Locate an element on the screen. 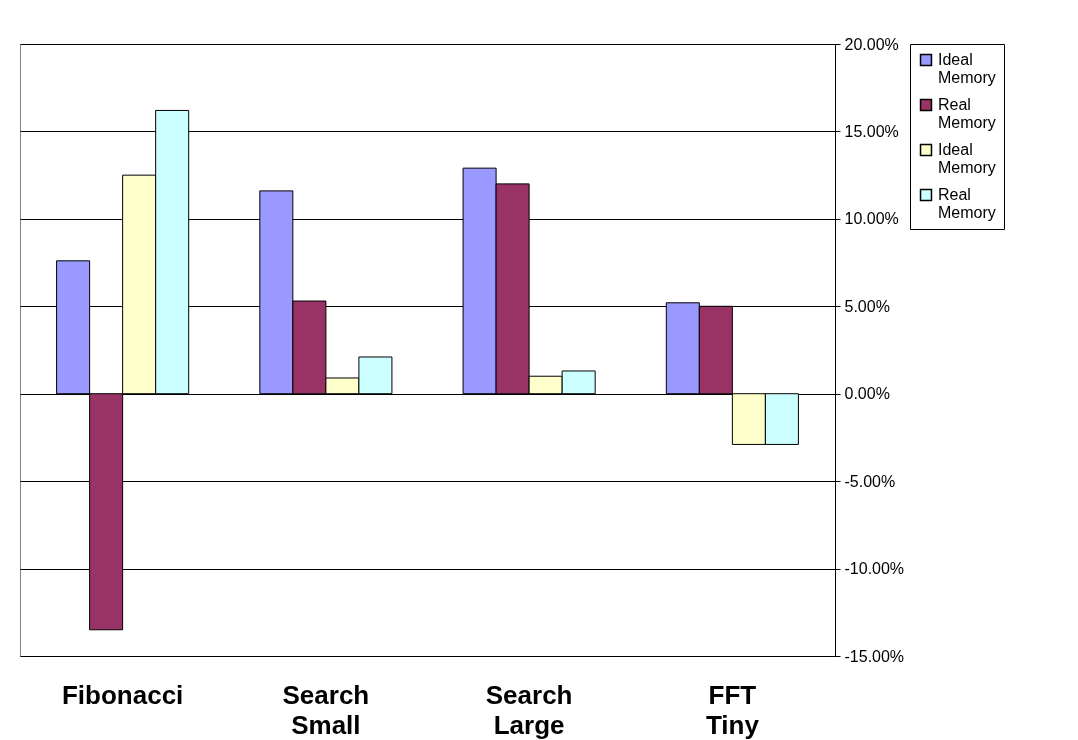  y-tick-label: 5.00% is located at coordinates (867, 306).